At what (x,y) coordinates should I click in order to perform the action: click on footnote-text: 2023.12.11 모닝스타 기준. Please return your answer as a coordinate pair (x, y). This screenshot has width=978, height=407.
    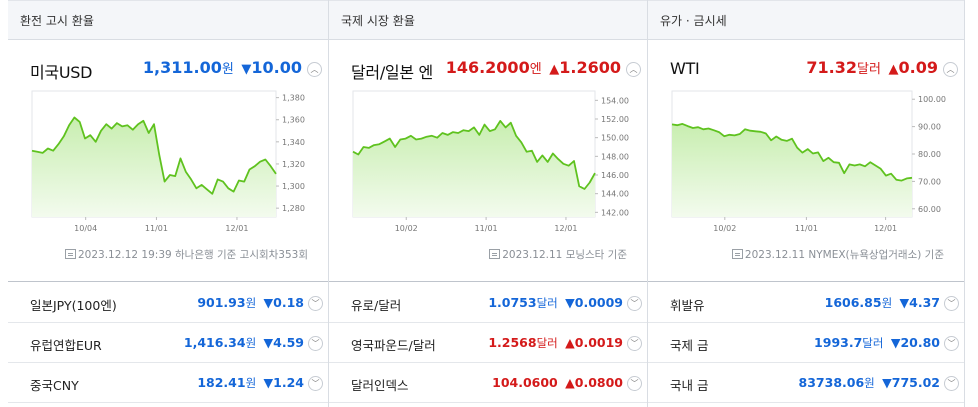
    Looking at the image, I should click on (564, 255).